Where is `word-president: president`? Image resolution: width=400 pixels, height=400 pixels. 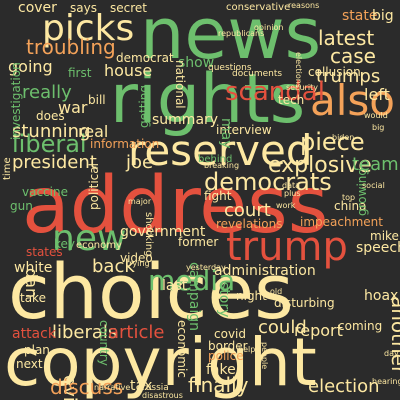
word-president: president is located at coordinates (54, 162).